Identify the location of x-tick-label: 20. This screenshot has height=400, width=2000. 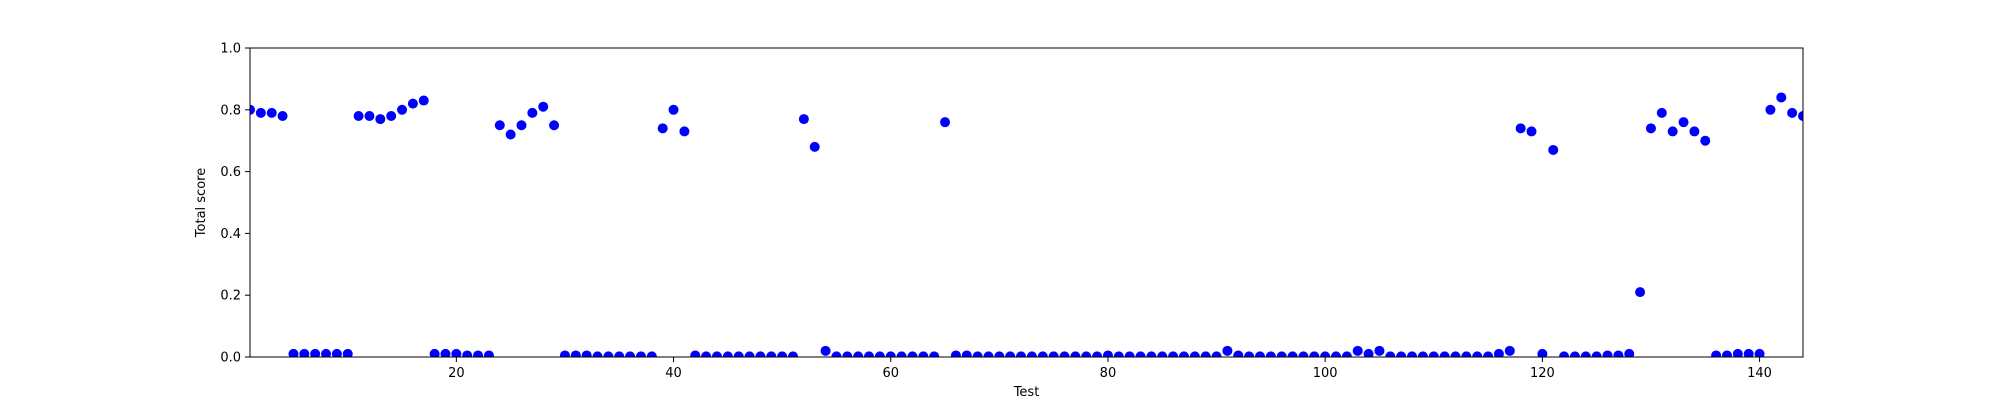
(456, 373).